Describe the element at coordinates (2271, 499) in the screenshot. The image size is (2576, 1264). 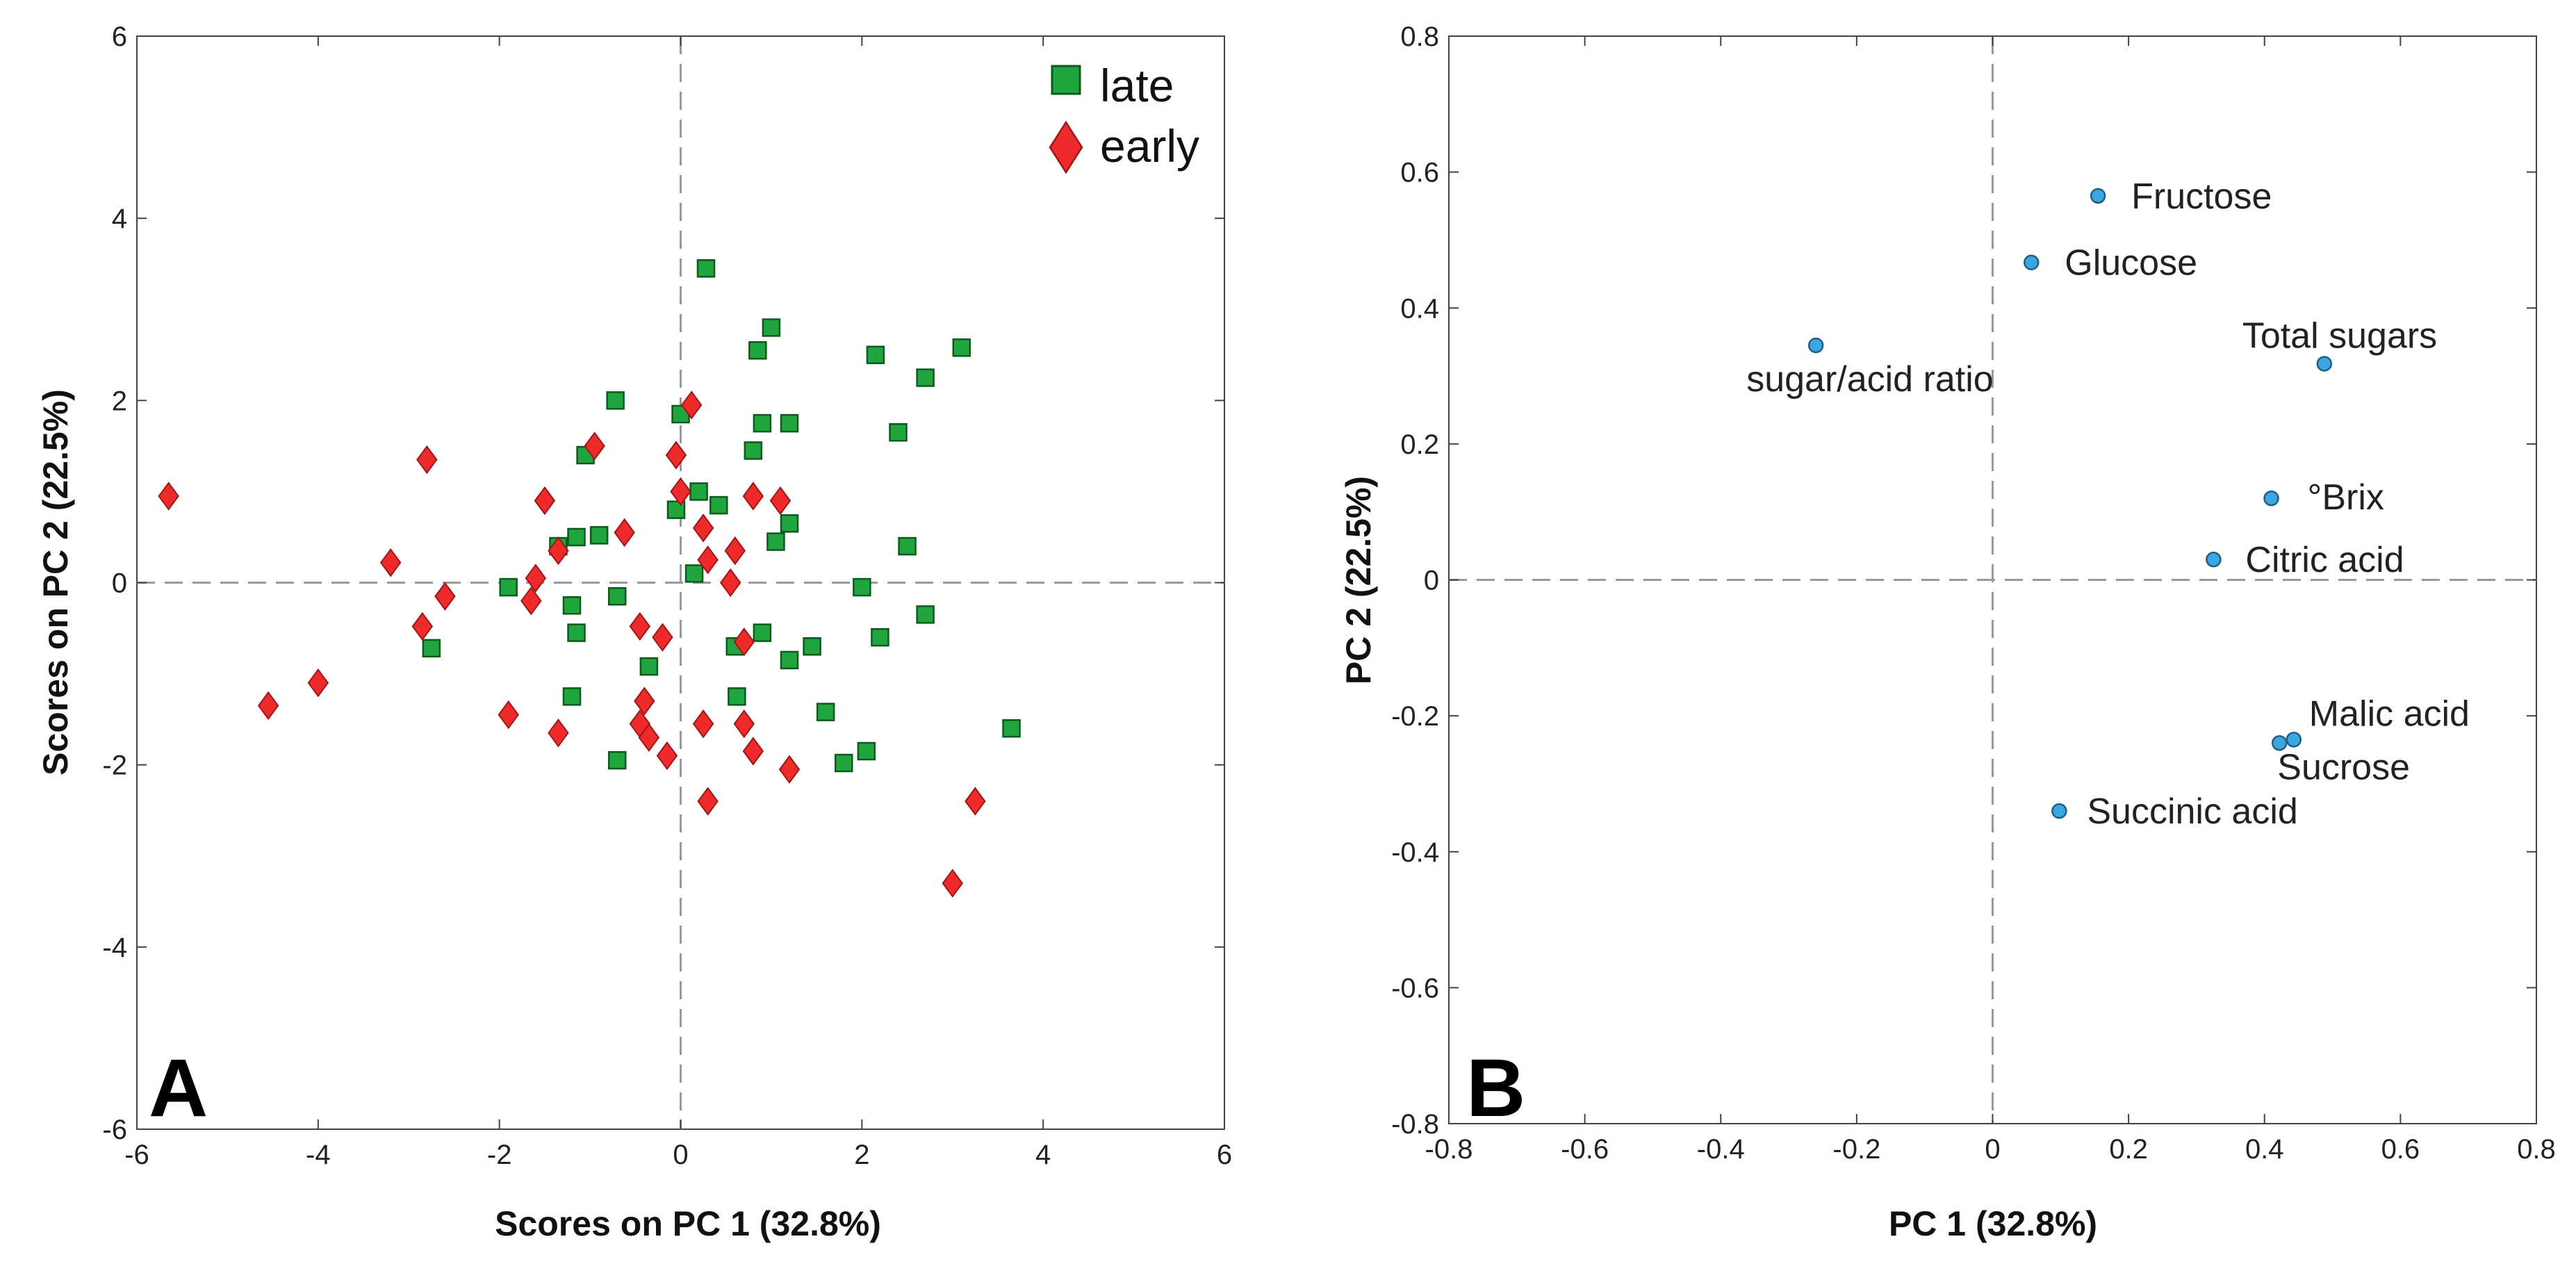
I see `point-brix` at that location.